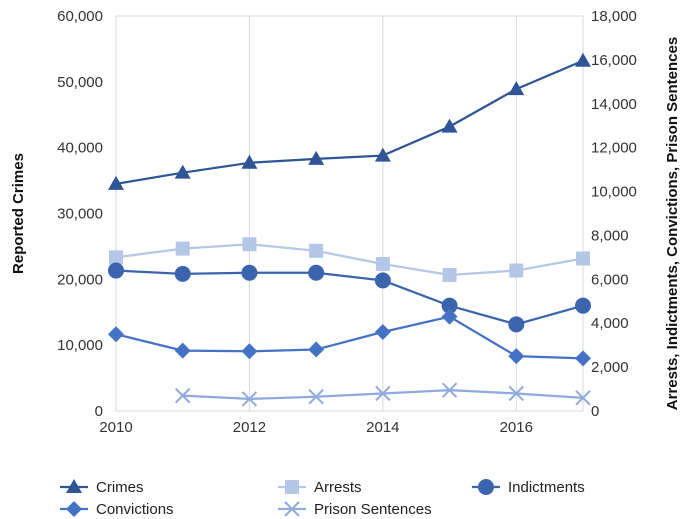 This screenshot has width=686, height=519. Describe the element at coordinates (614, 104) in the screenshot. I see `y2-tick-label: 14,000` at that location.